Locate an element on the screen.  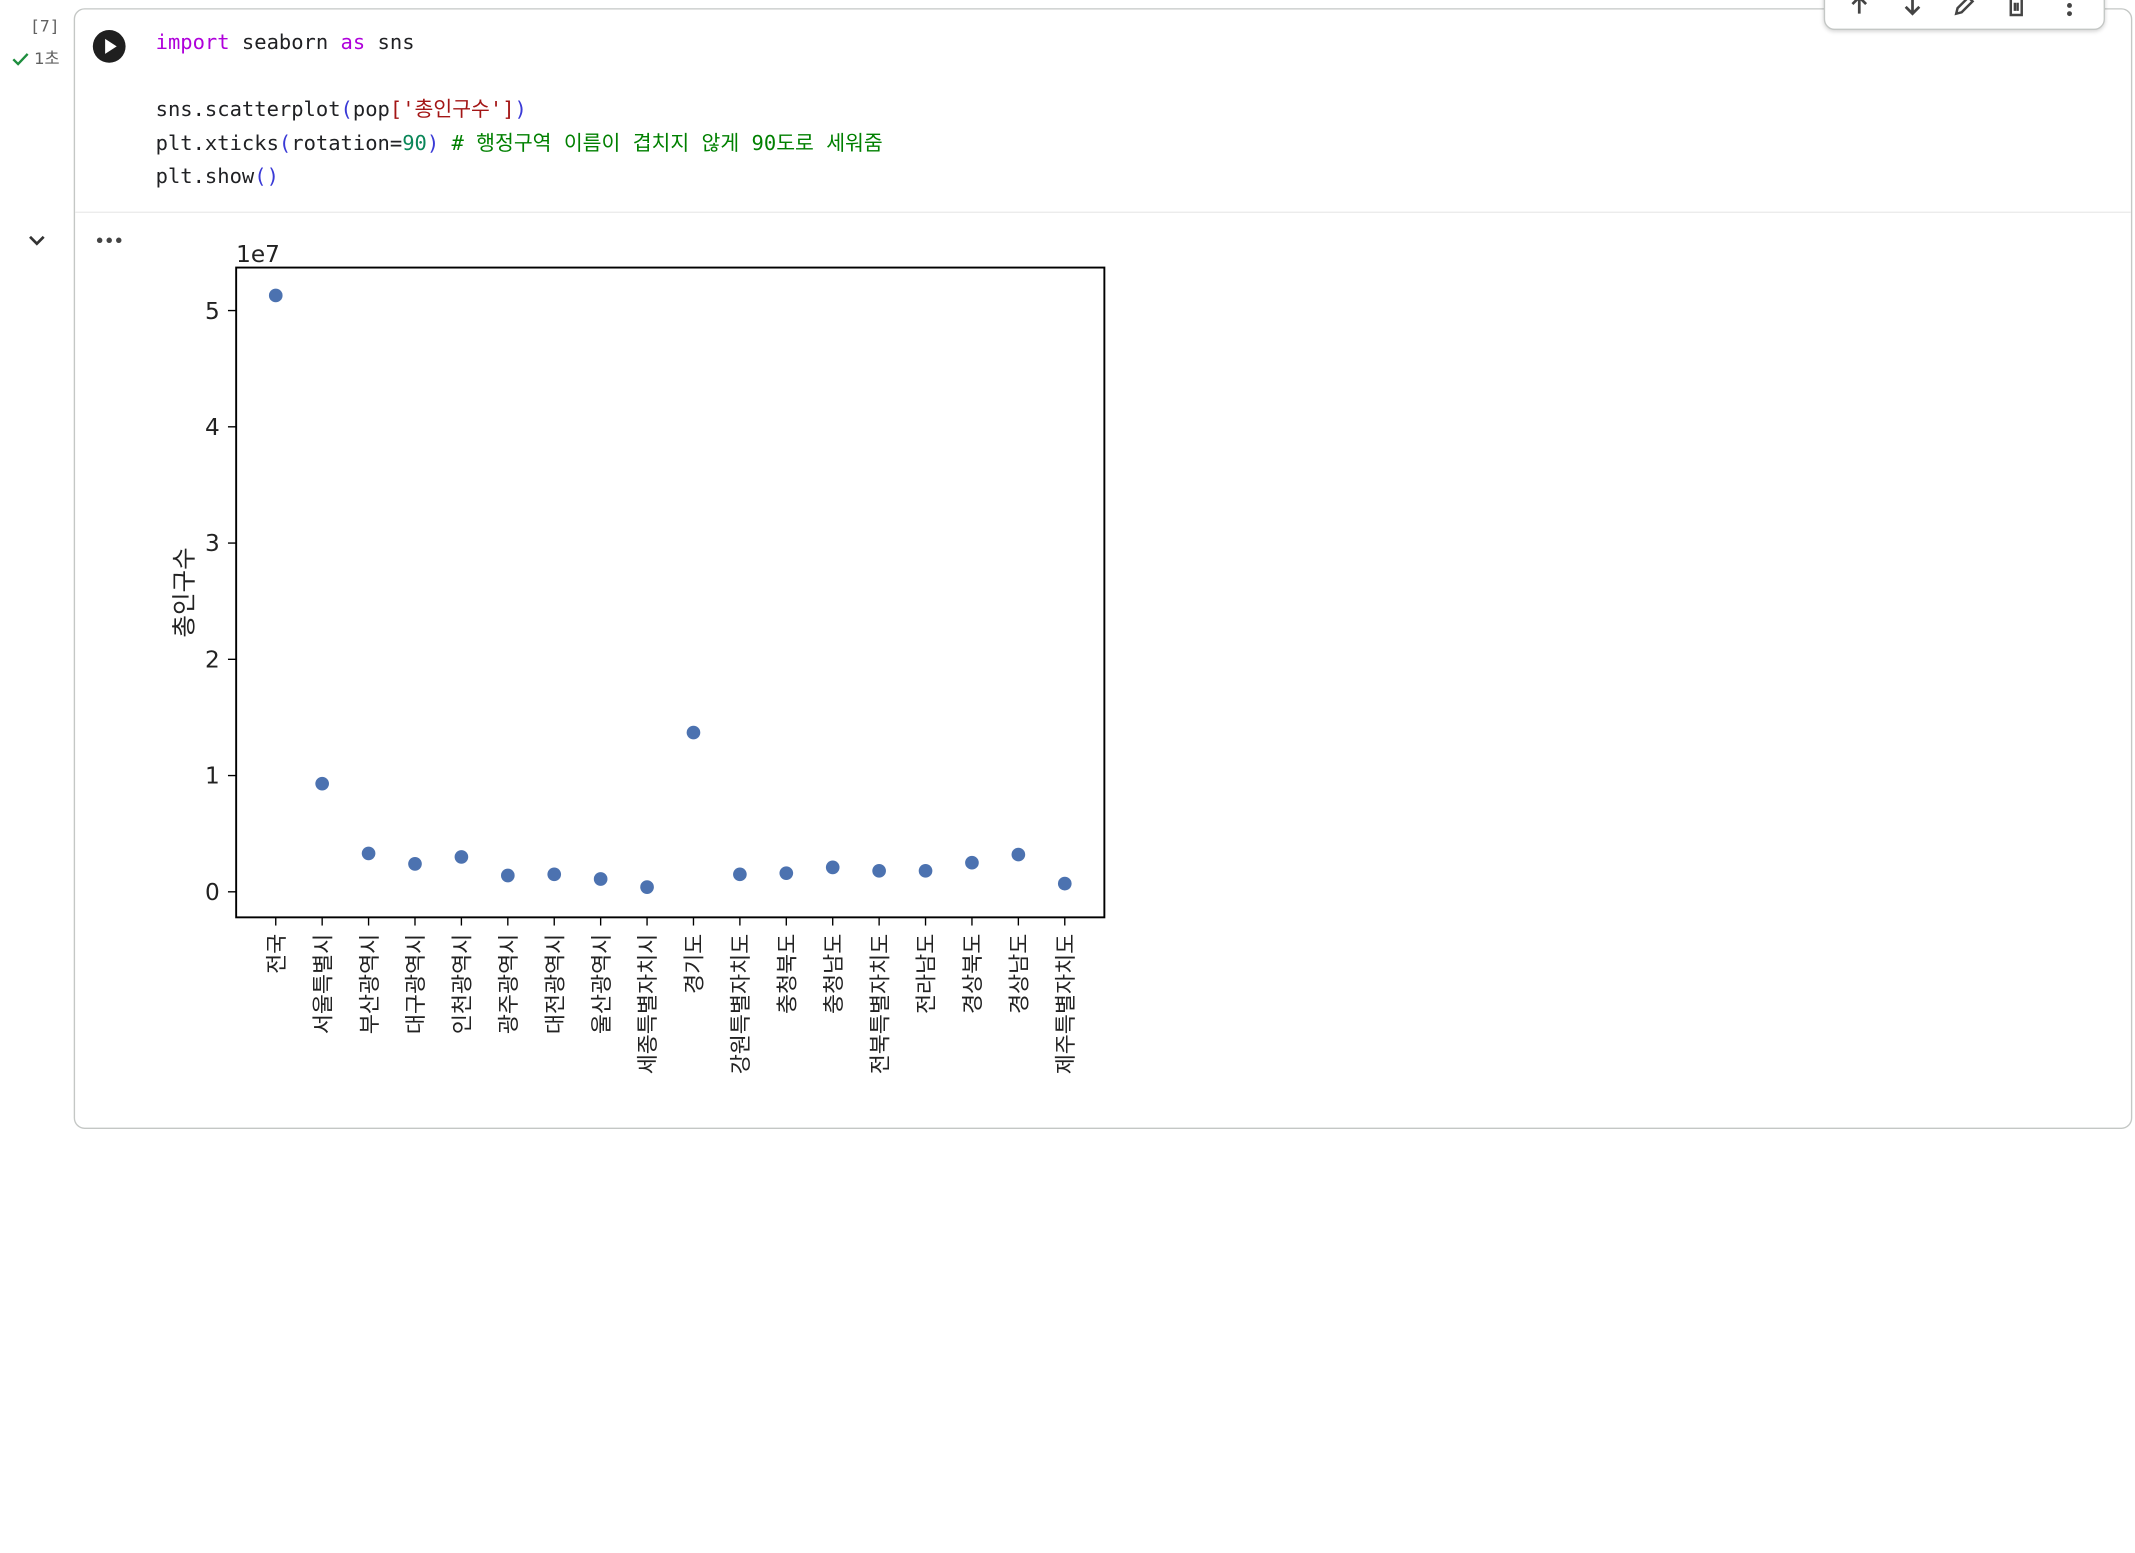
collapse-output-button is located at coordinates (37, 240).